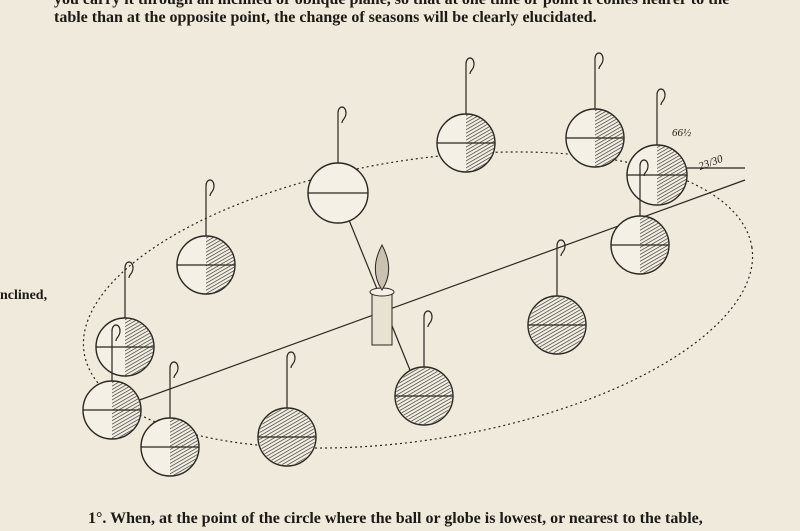 The width and height of the screenshot is (800, 531). I want to click on angle-label: 66½, so click(681, 133).